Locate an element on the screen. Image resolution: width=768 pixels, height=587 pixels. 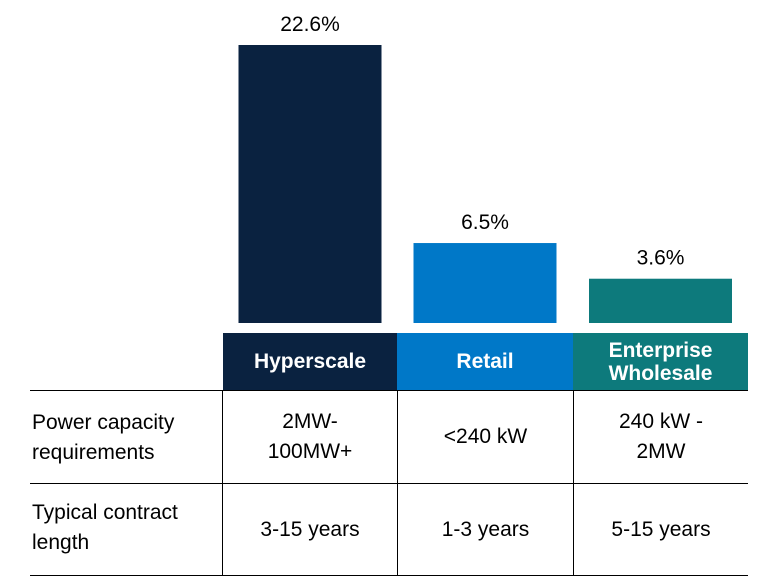
header-retail-label: Retail is located at coordinates (485, 361).